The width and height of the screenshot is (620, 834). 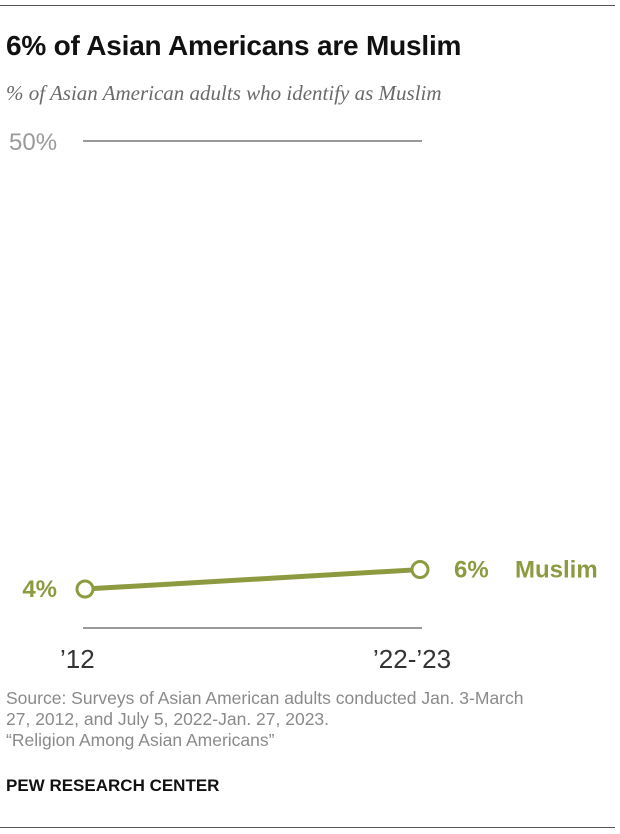 What do you see at coordinates (252, 579) in the screenshot?
I see `series-line-muslim` at bounding box center [252, 579].